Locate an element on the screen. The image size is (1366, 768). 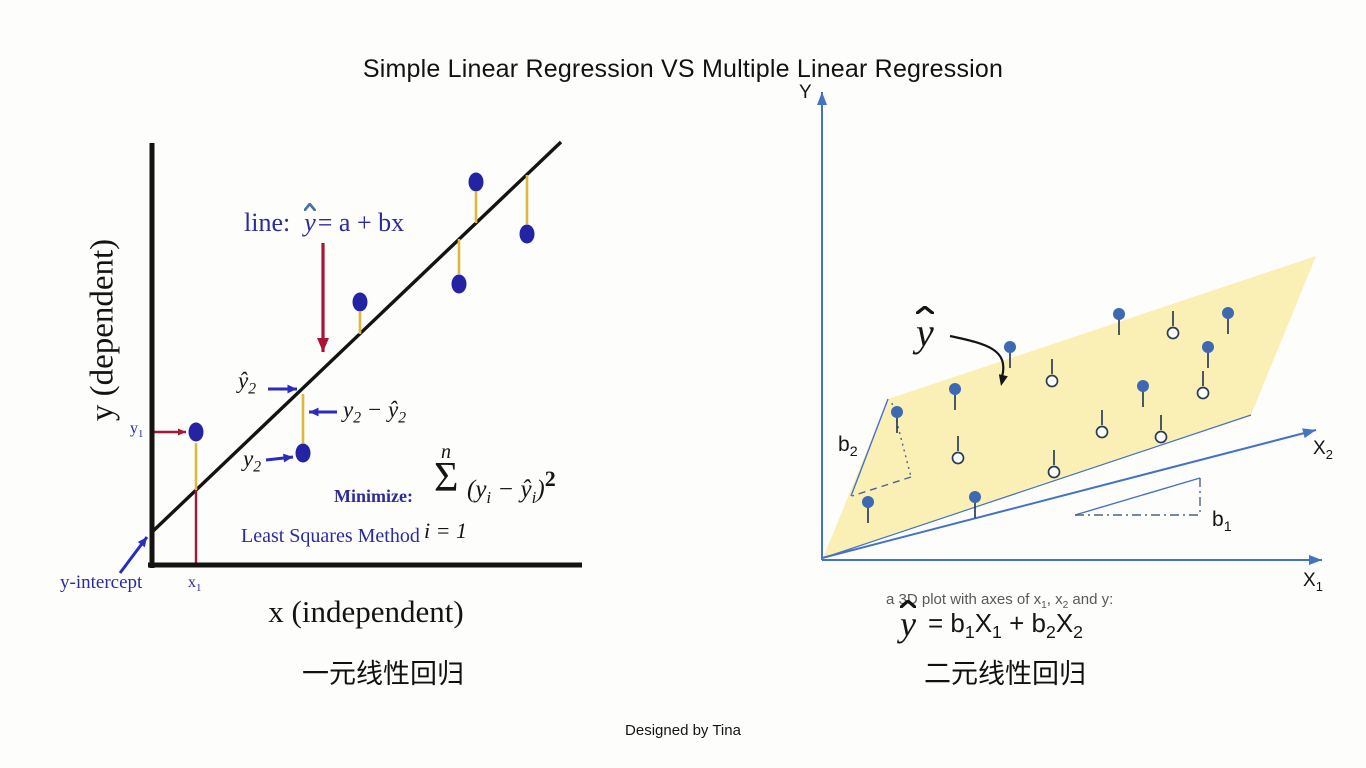
sum-expression: (yi − ŷi)2 is located at coordinates (511, 486).